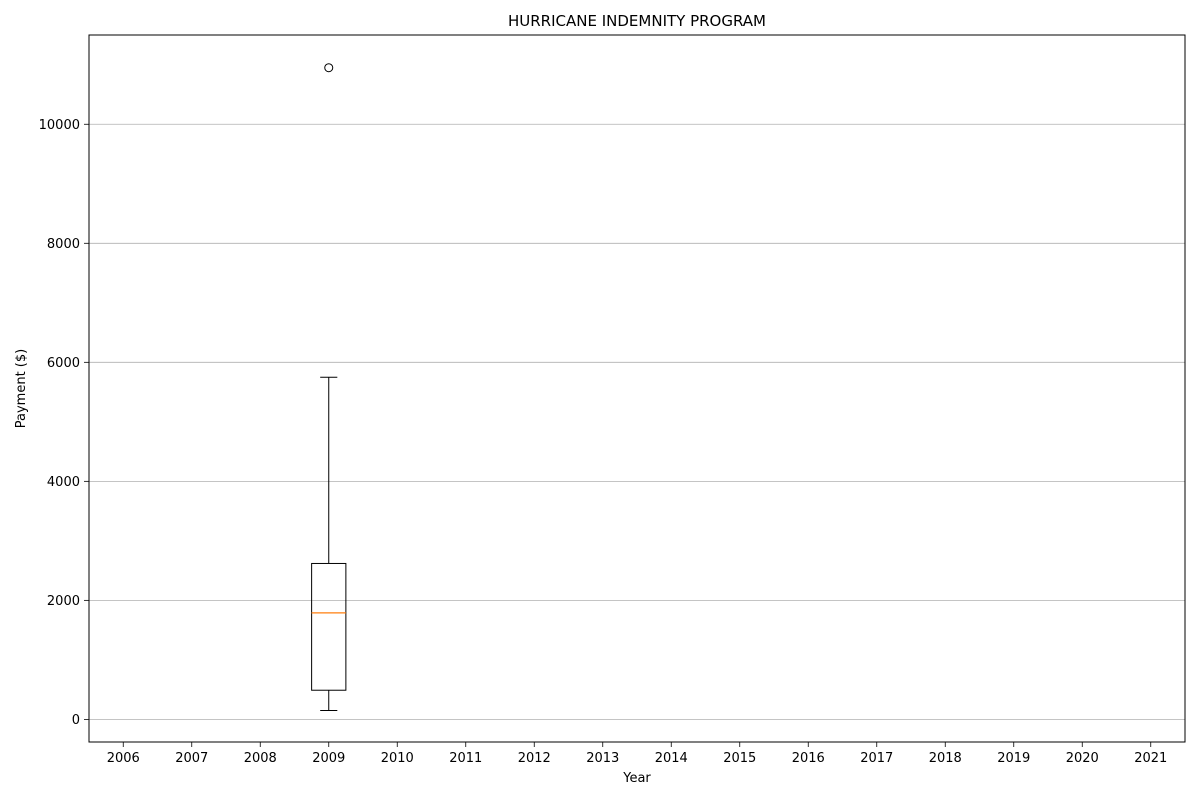  What do you see at coordinates (534, 758) in the screenshot?
I see `x-tick-label: 2012` at bounding box center [534, 758].